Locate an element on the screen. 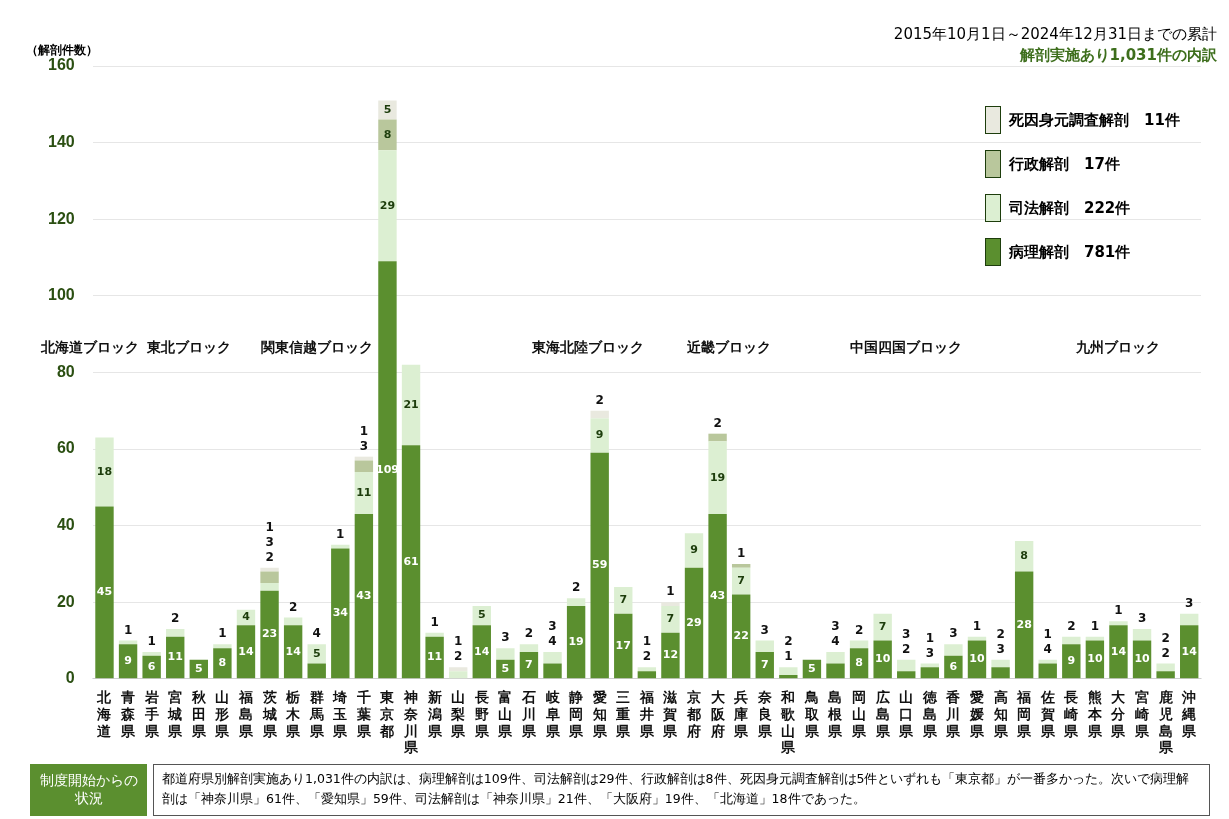 This screenshot has width=1229, height=819. x-tick-label: 北海道 is located at coordinates (104, 714).